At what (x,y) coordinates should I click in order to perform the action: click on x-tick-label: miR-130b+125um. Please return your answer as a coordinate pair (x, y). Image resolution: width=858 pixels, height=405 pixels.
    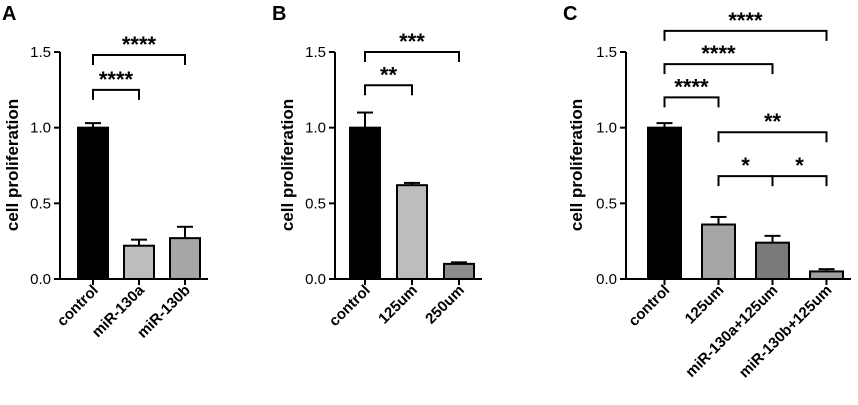
    Looking at the image, I should click on (786, 332).